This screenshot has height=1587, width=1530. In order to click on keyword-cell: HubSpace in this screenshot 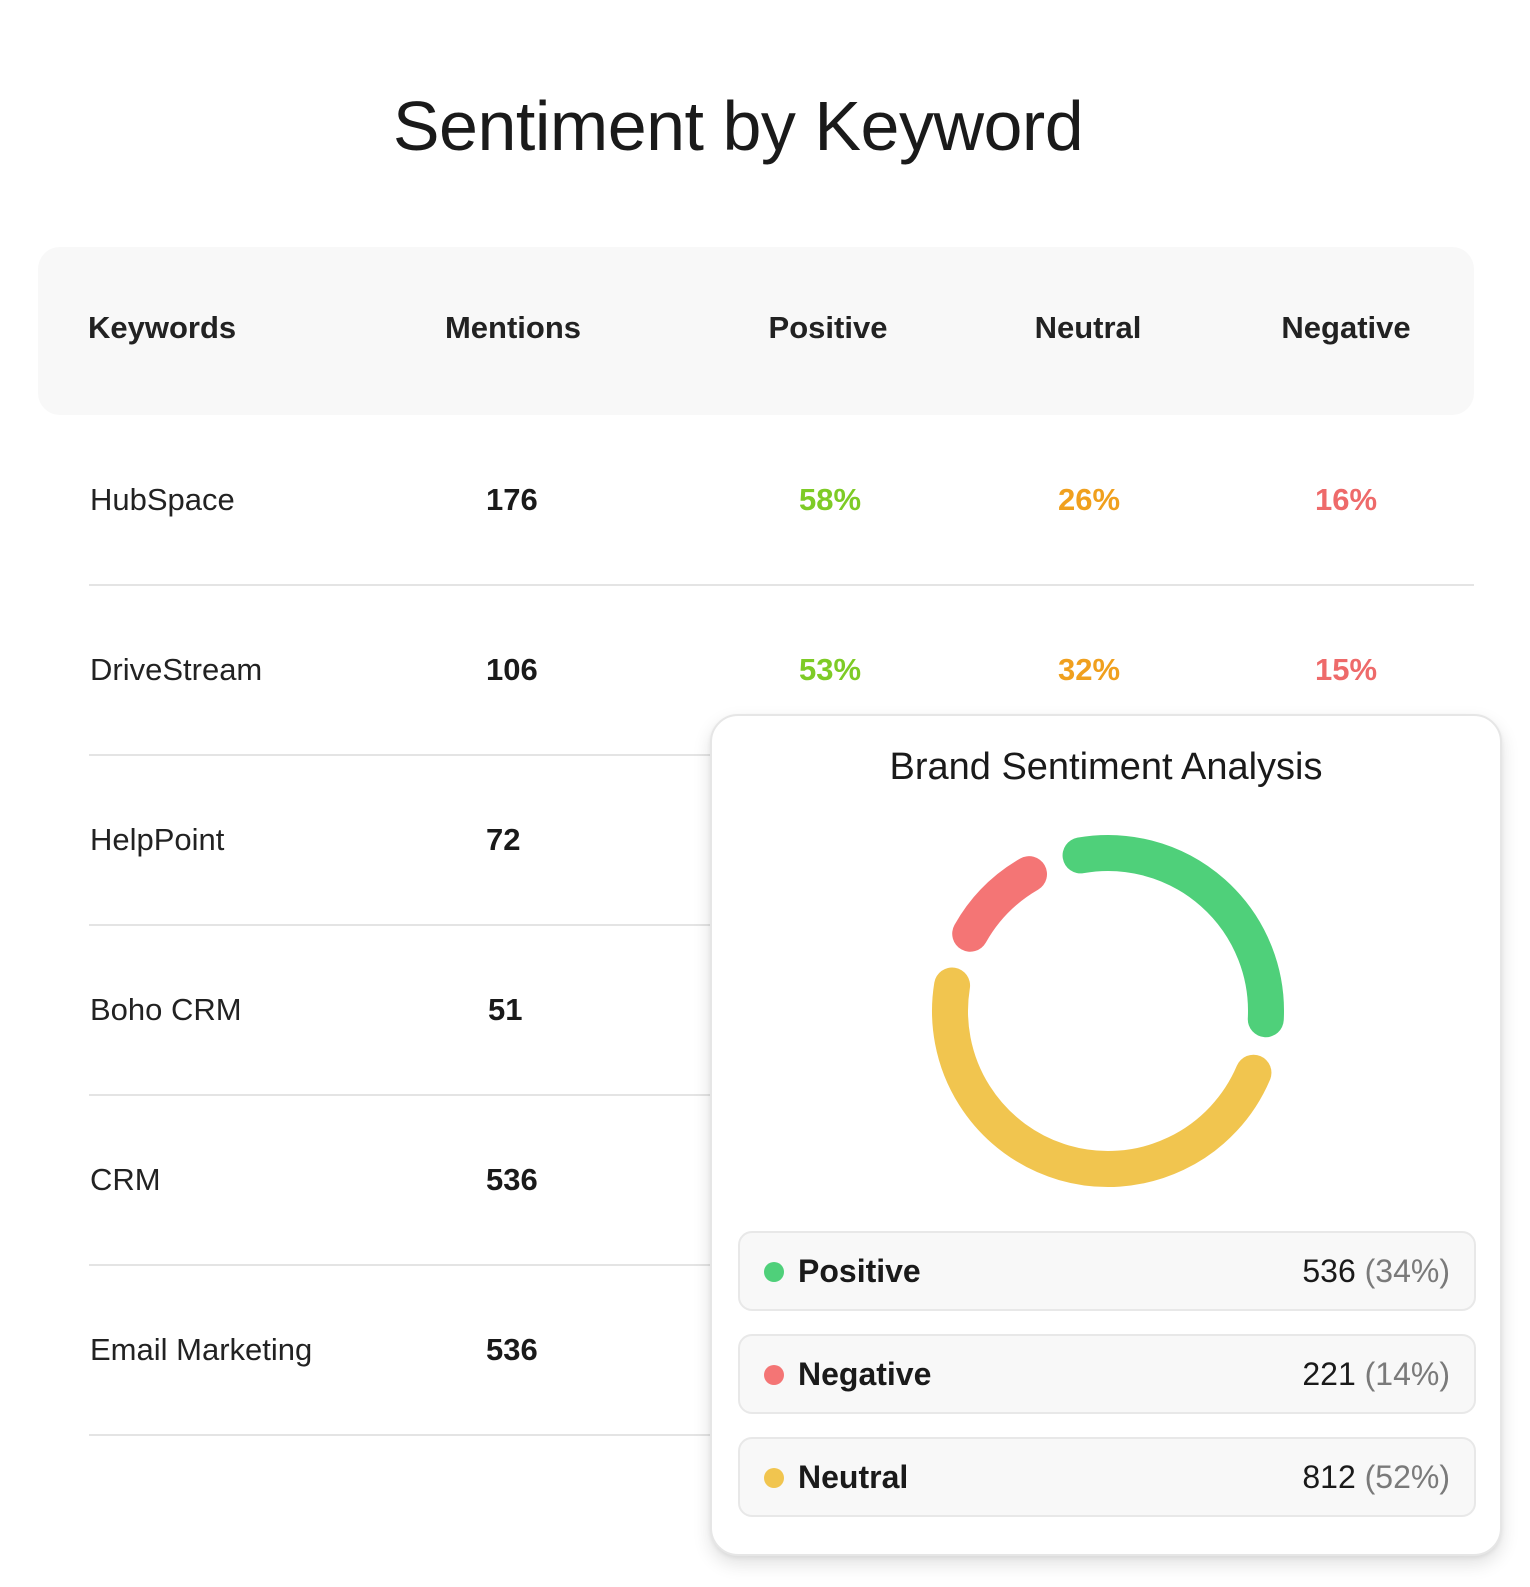, I will do `click(162, 499)`.